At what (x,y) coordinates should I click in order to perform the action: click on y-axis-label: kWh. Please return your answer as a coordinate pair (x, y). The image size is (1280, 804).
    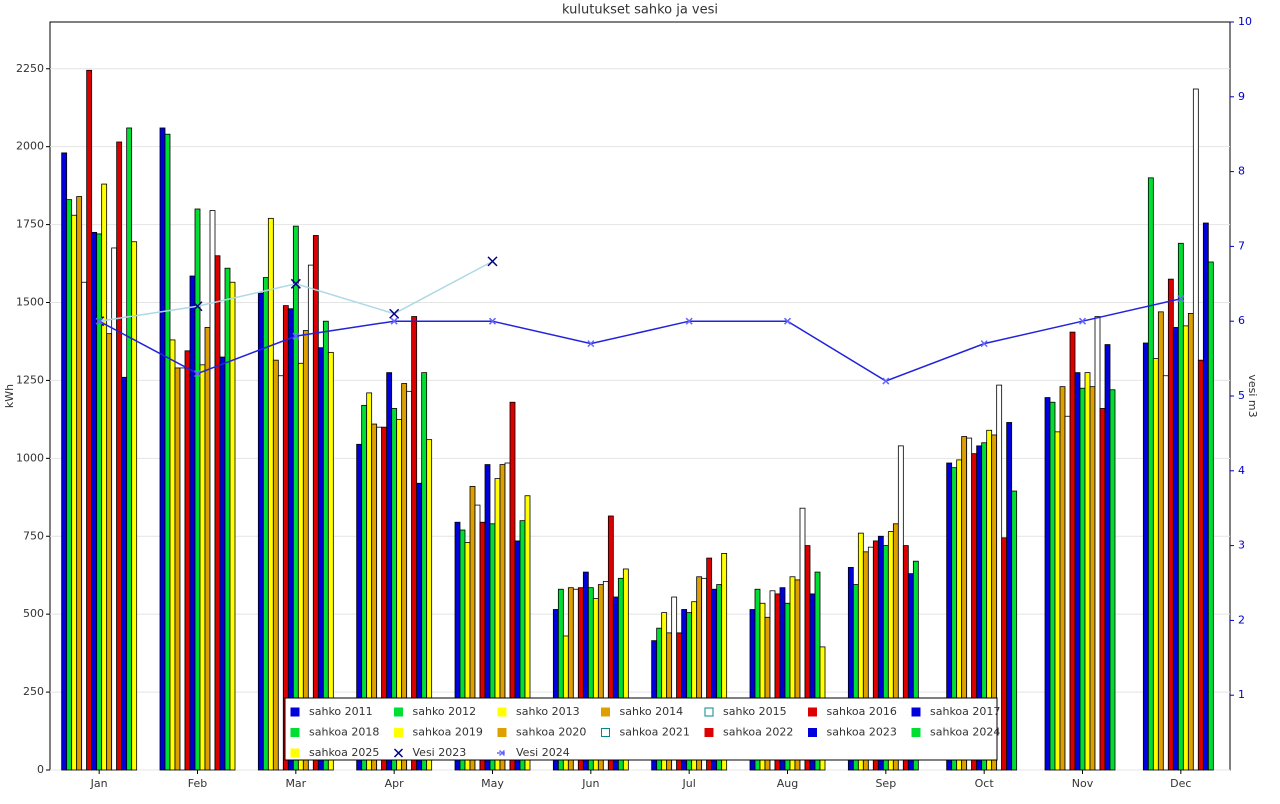
    Looking at the image, I should click on (9, 396).